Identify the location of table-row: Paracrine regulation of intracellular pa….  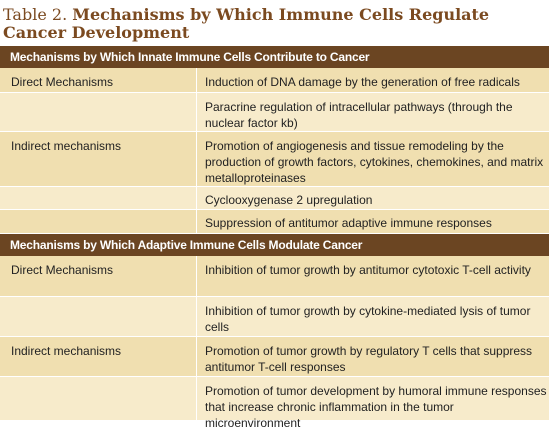
(274, 112).